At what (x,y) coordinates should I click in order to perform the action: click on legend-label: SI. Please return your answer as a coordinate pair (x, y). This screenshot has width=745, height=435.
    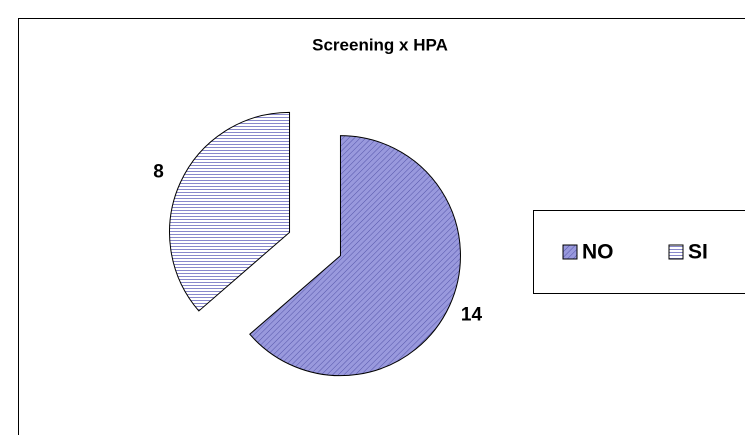
    Looking at the image, I should click on (698, 252).